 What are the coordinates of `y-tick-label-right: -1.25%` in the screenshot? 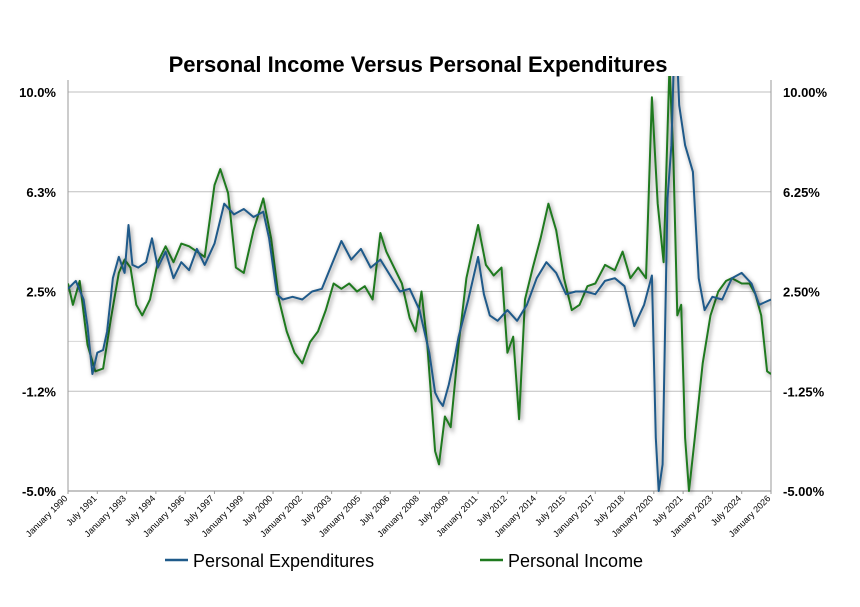 It's located at (804, 391).